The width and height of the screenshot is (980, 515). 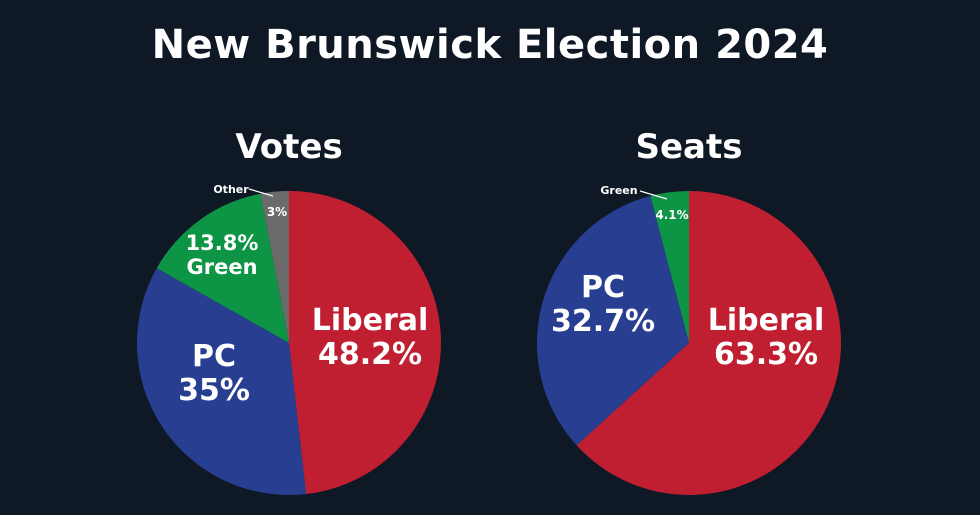 What do you see at coordinates (689, 147) in the screenshot?
I see `chart-title-seats: Seats` at bounding box center [689, 147].